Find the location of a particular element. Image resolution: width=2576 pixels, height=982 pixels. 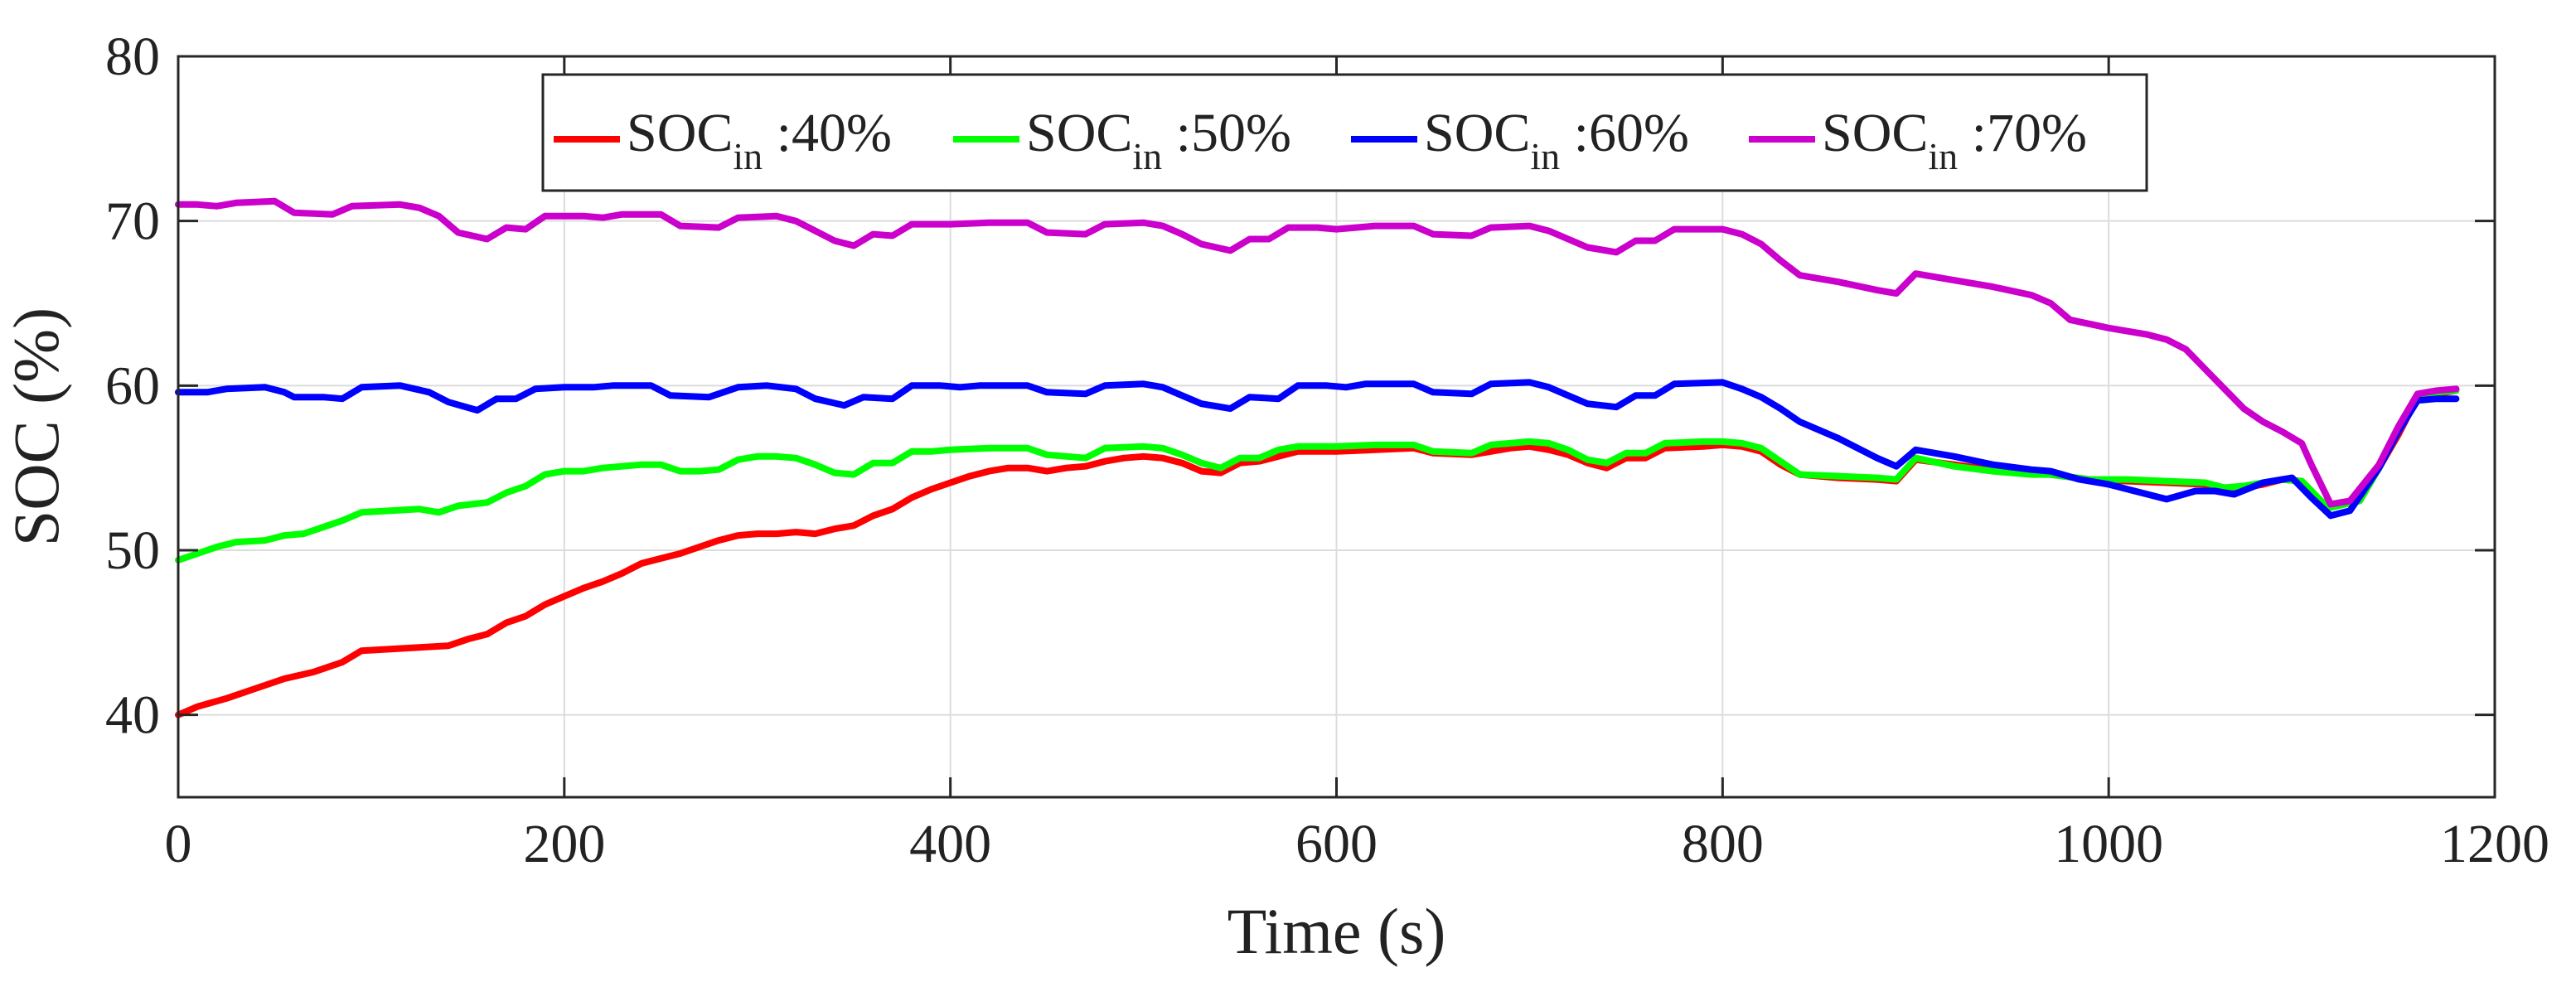

y-tick-label: 50 is located at coordinates (132, 550).